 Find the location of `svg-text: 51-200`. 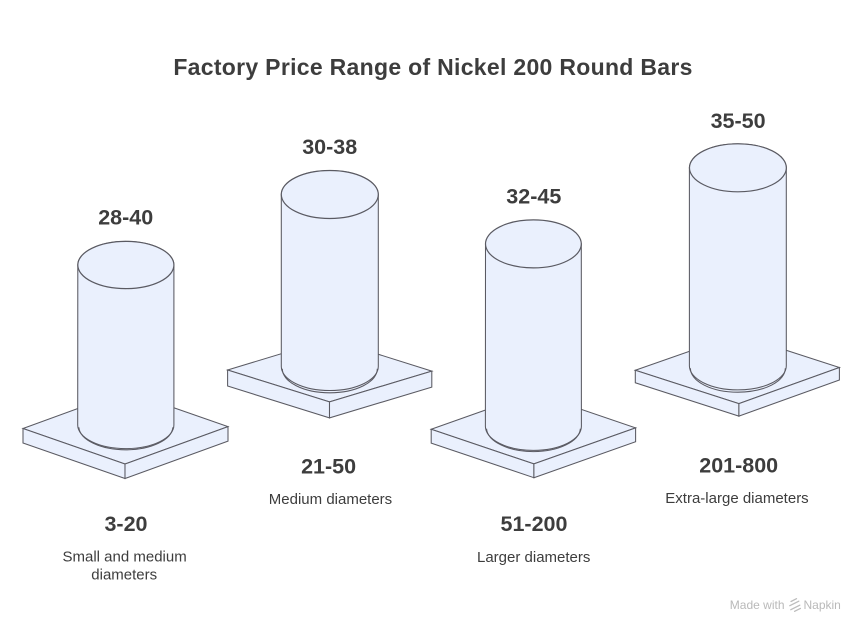

svg-text: 51-200 is located at coordinates (534, 524).